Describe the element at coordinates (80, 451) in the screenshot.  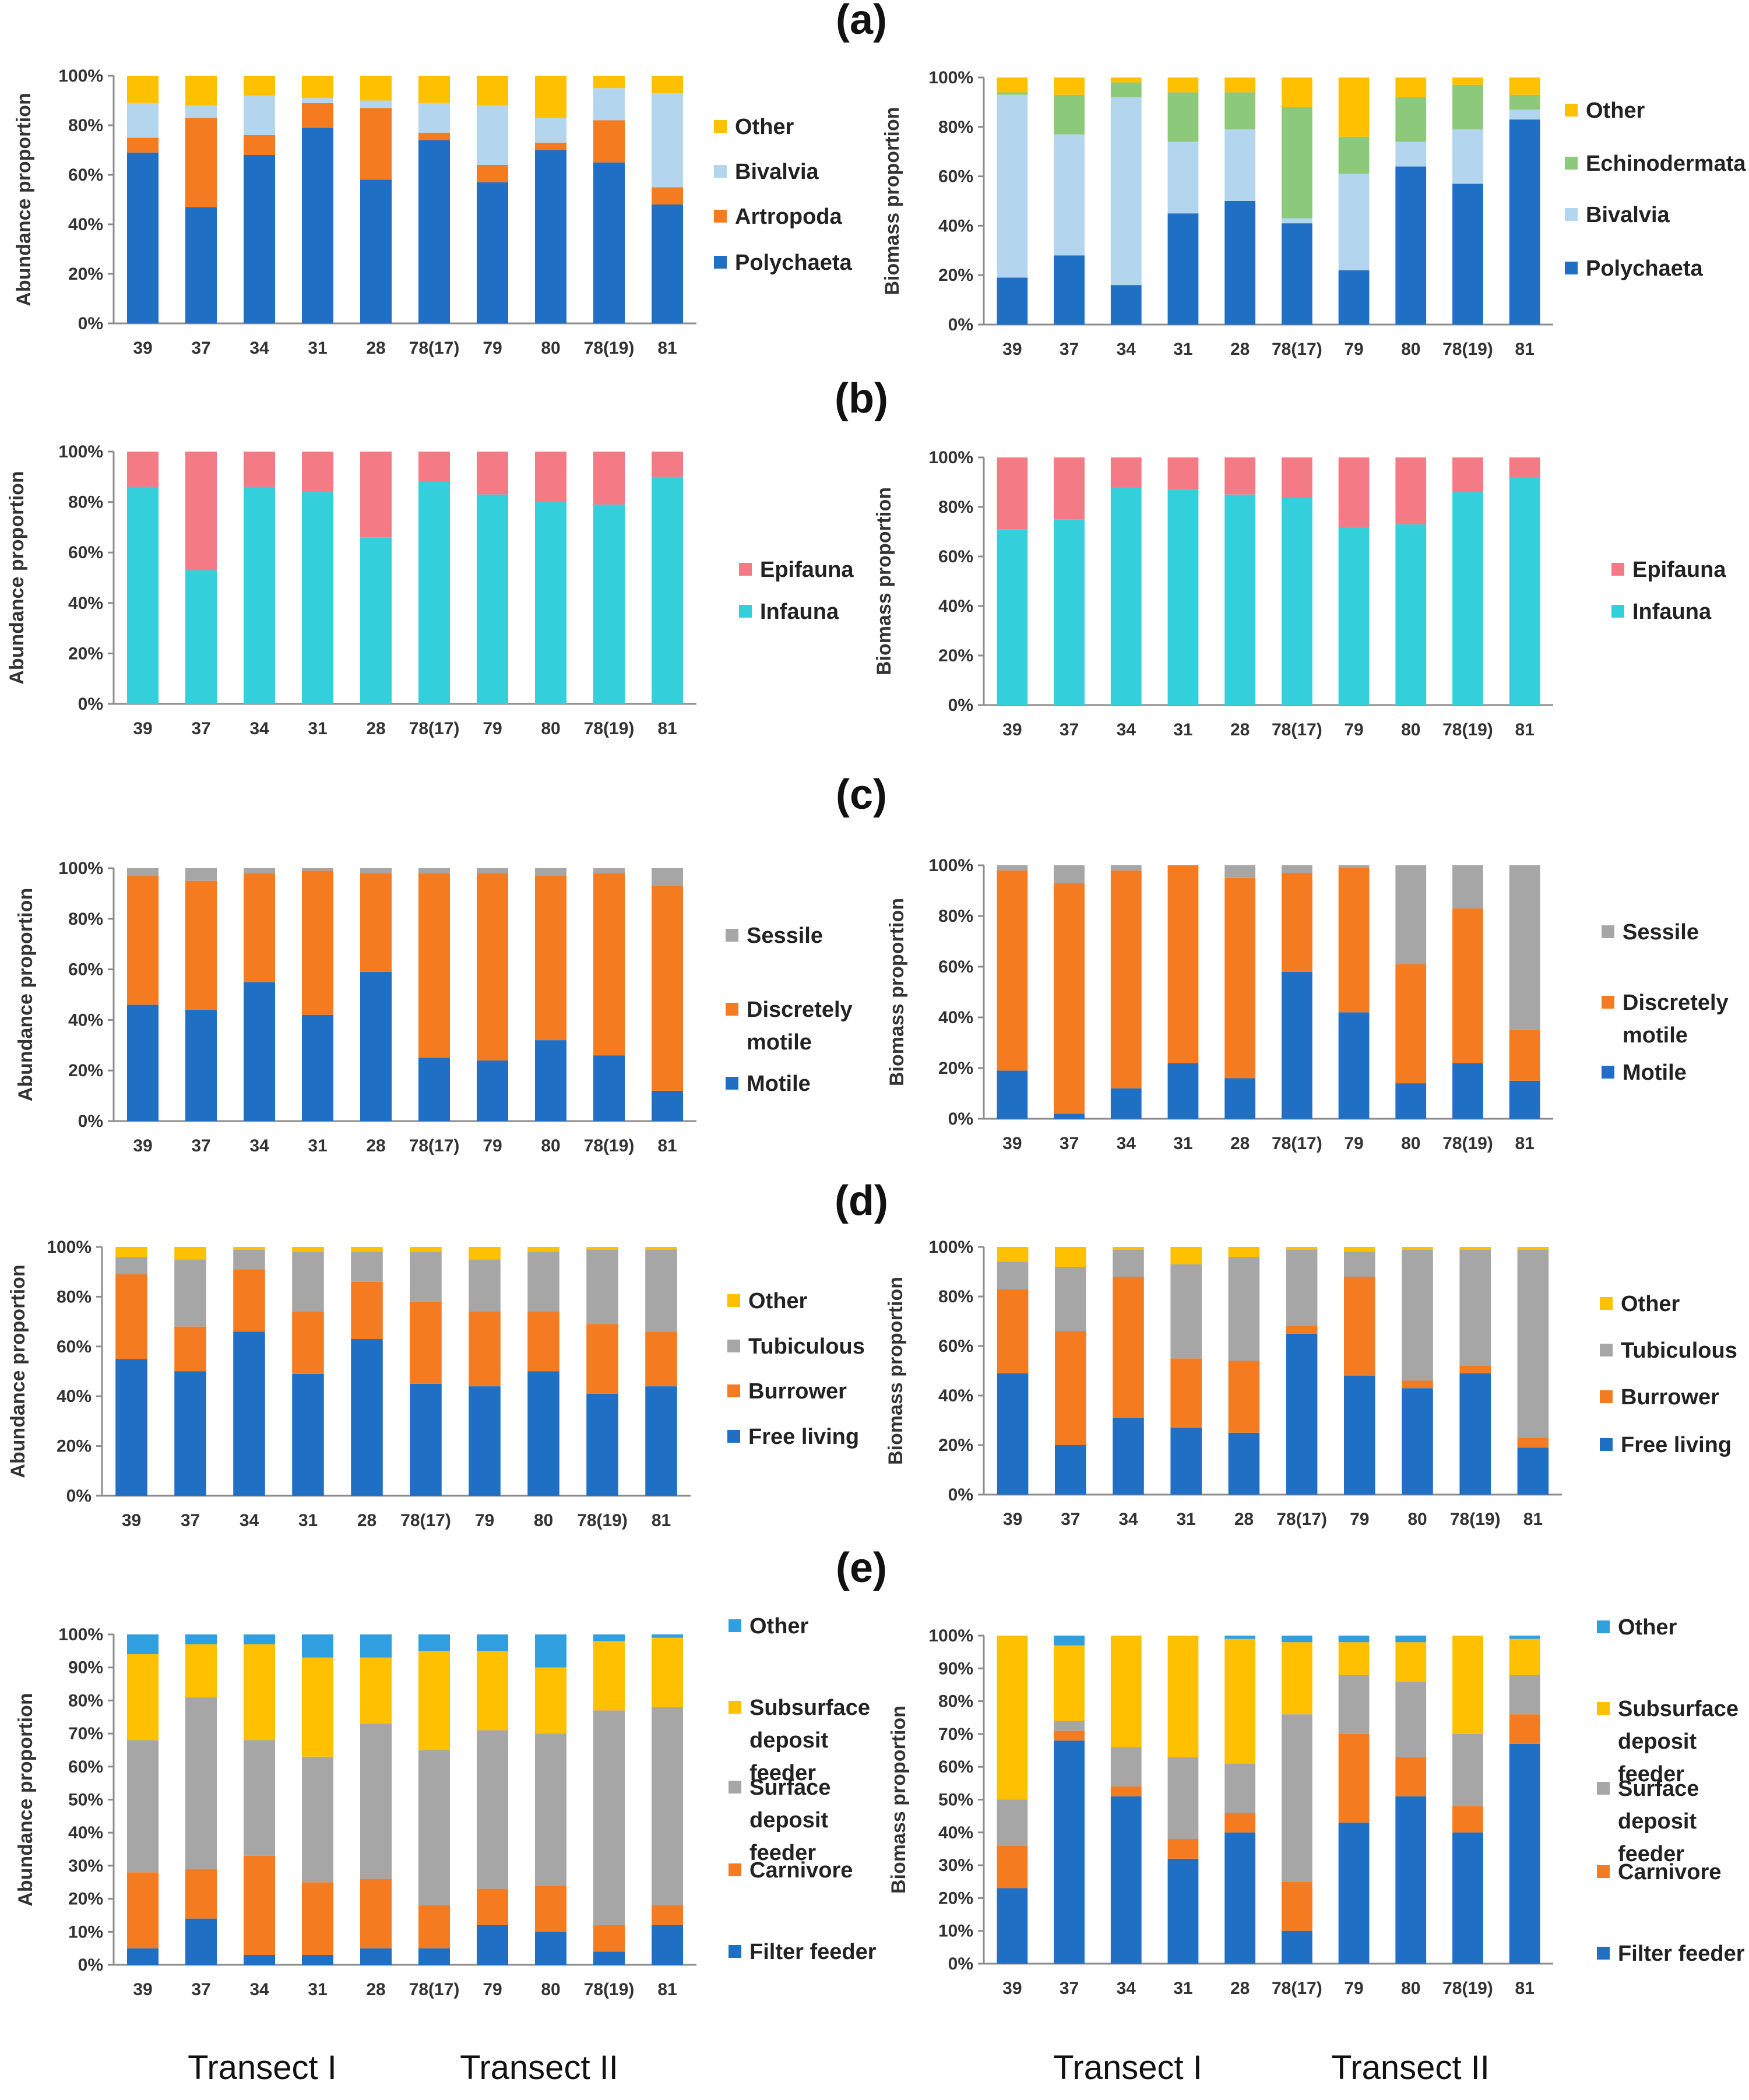
I see `y-tick-label: 100%` at that location.